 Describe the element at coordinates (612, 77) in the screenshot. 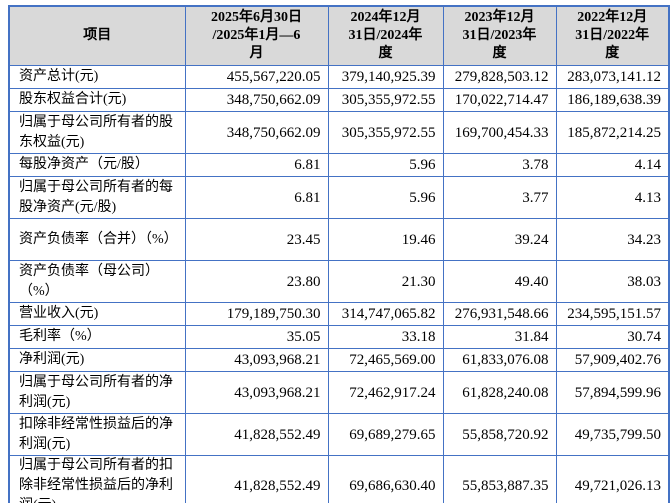

I see `value-cell: 283,073,141.12` at that location.